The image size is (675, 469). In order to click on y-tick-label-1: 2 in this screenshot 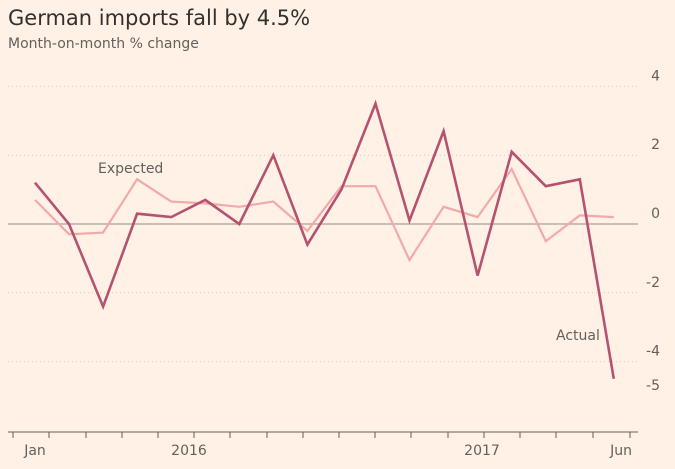, I will do `click(655, 145)`.